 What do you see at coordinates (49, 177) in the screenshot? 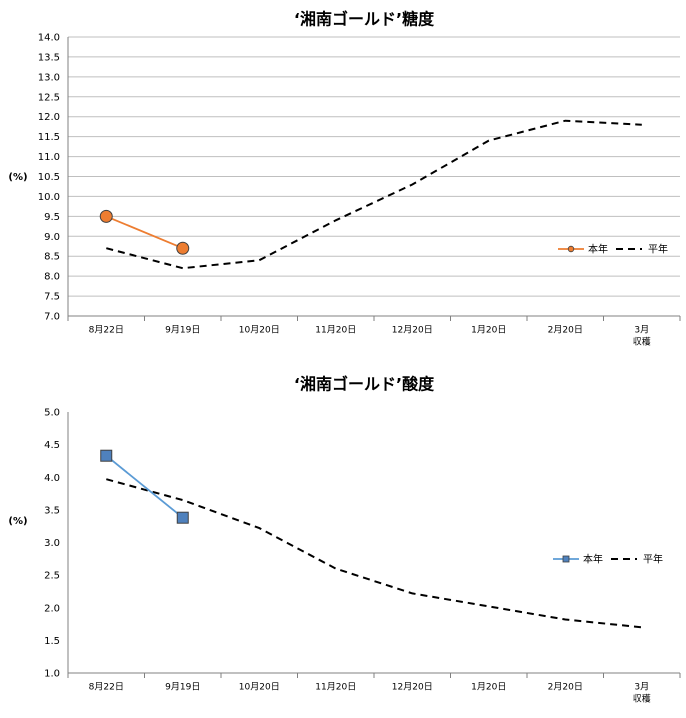
I see `y-tick-label: 10.5` at bounding box center [49, 177].